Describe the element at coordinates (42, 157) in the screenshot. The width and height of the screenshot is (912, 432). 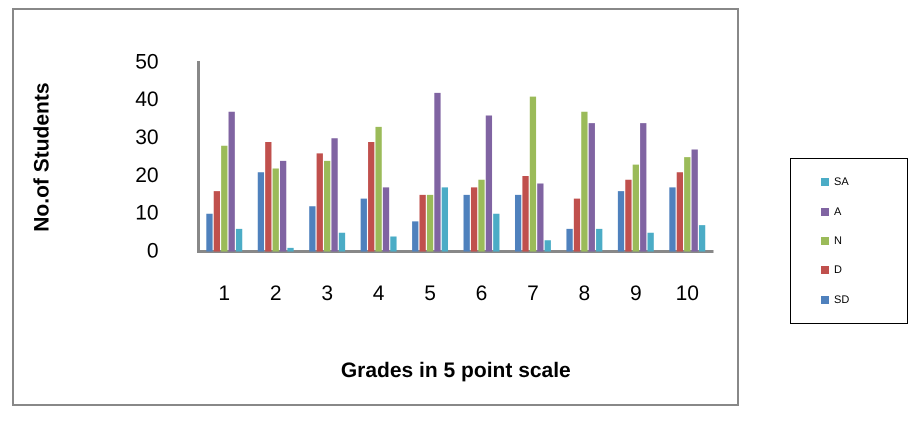
I see `y-axis-title: No.of Students` at that location.